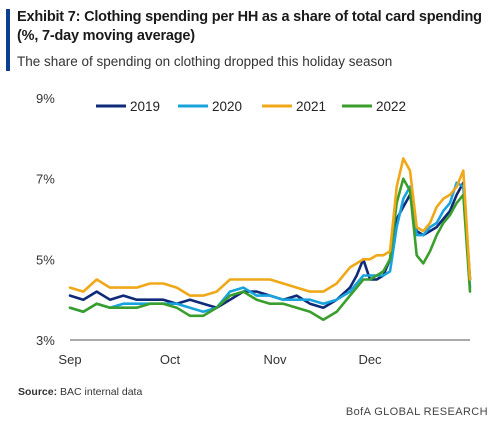 The height and width of the screenshot is (443, 500). Describe the element at coordinates (45, 179) in the screenshot. I see `y-tick-label: 7%` at that location.